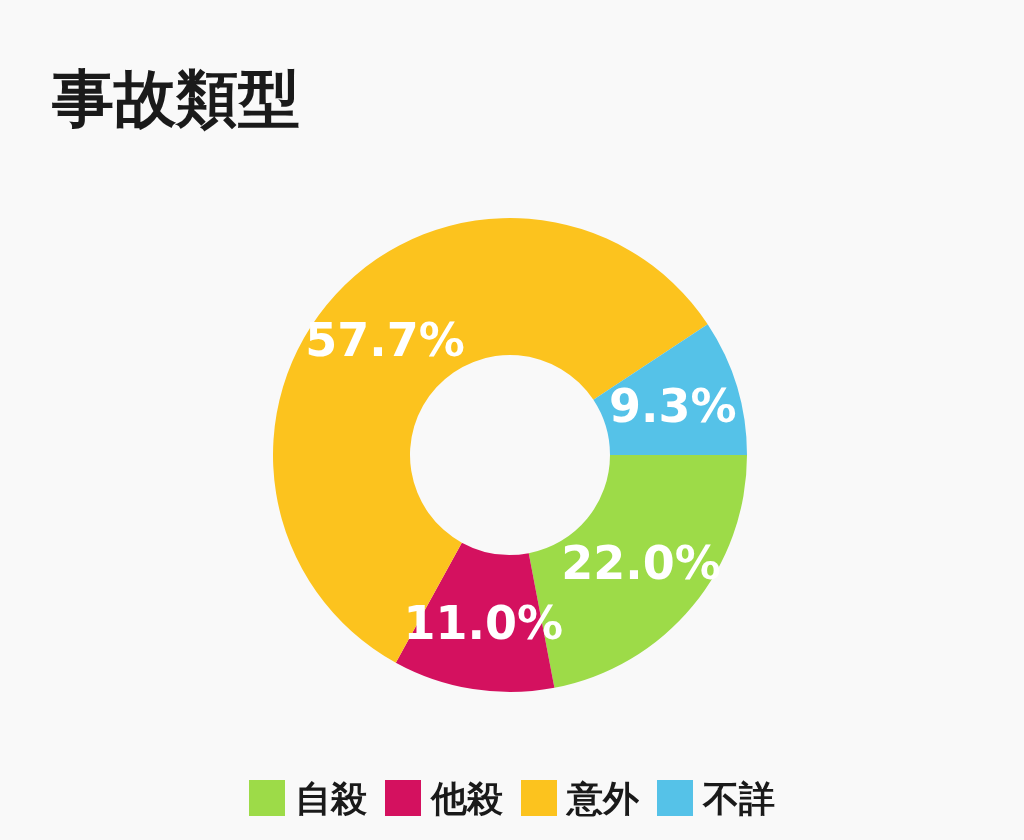  What do you see at coordinates (466, 798) in the screenshot?
I see `legend-label: 他殺` at bounding box center [466, 798].